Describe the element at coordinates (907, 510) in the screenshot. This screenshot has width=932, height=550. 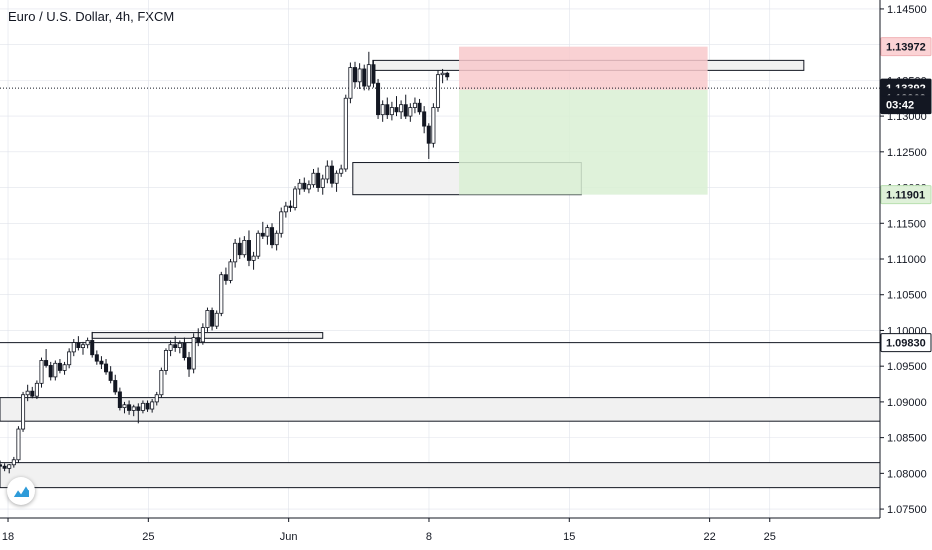
I see `price-tick-label: 1.07500` at that location.